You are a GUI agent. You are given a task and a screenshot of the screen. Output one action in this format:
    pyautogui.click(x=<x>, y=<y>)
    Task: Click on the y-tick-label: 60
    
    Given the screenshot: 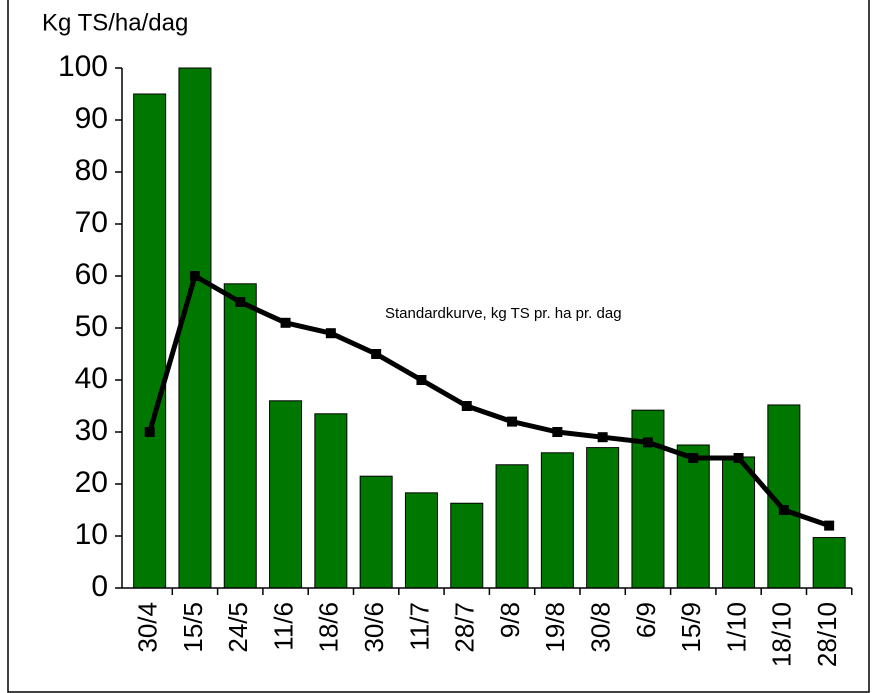 What is the action you would take?
    pyautogui.click(x=91, y=274)
    